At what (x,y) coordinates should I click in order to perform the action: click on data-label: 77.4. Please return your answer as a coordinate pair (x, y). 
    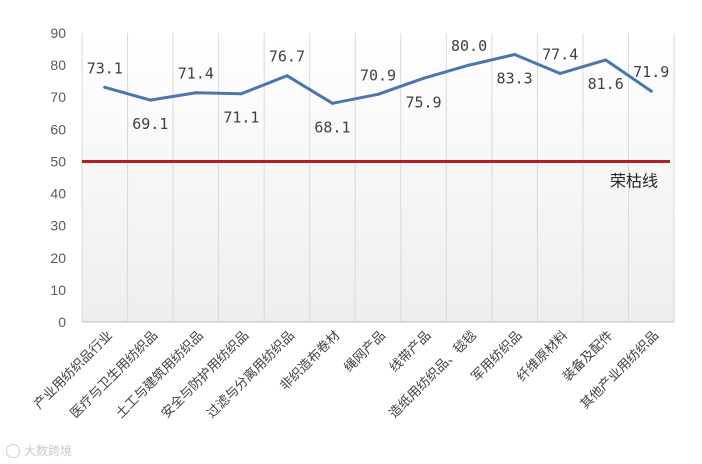
    Looking at the image, I should click on (560, 54).